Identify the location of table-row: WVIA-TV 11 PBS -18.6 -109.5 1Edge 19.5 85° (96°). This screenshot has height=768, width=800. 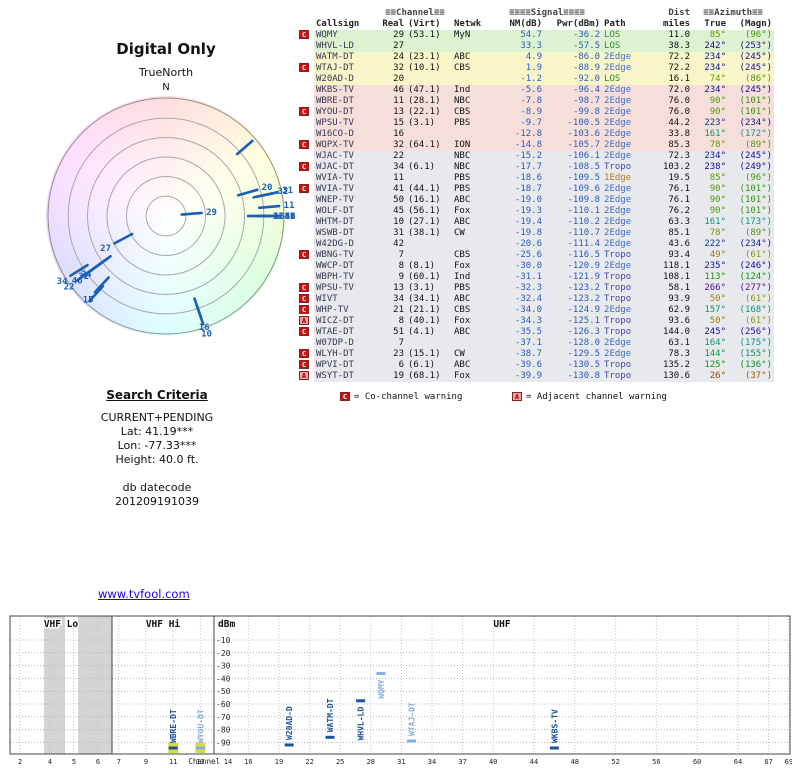
(536, 178).